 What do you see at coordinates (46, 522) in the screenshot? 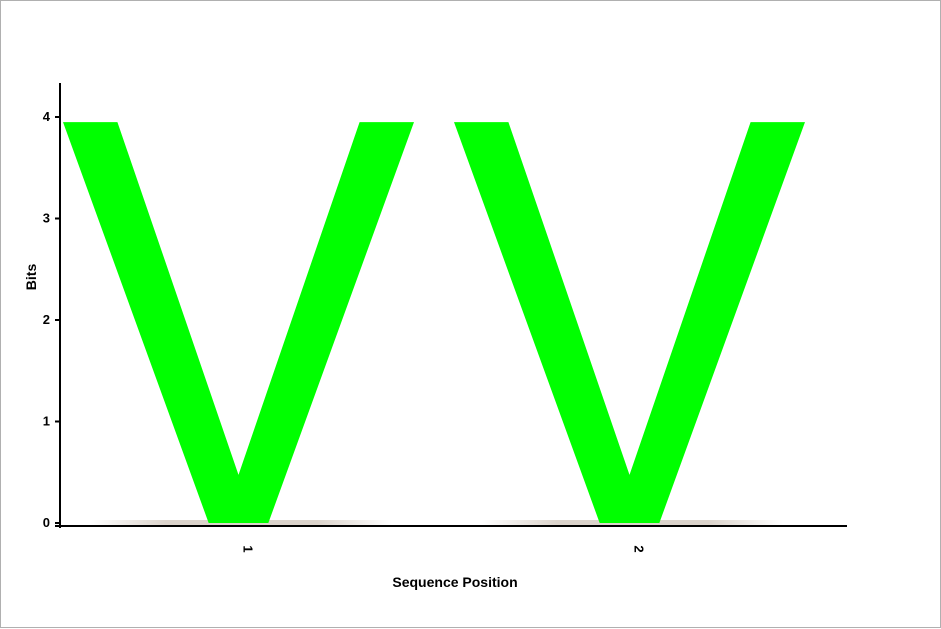
I see `y-tick-label: 0` at bounding box center [46, 522].